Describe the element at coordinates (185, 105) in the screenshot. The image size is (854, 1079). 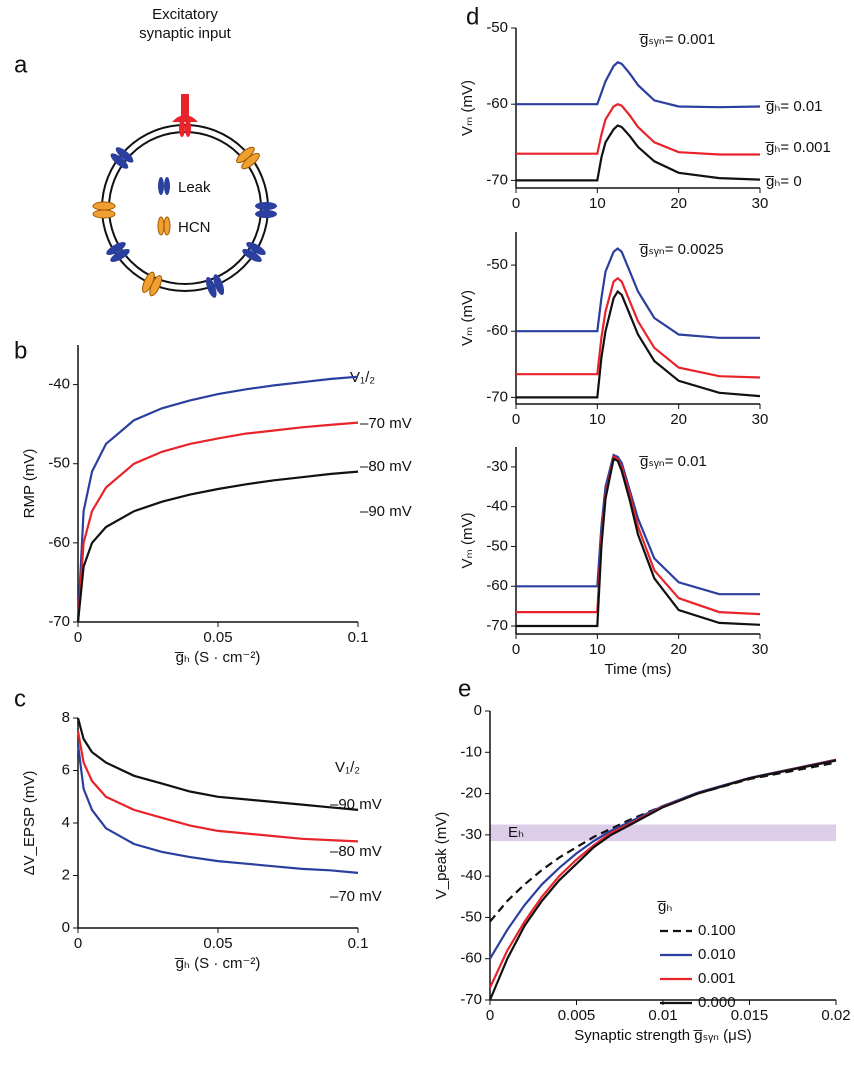
I see `synapse-stem` at that location.